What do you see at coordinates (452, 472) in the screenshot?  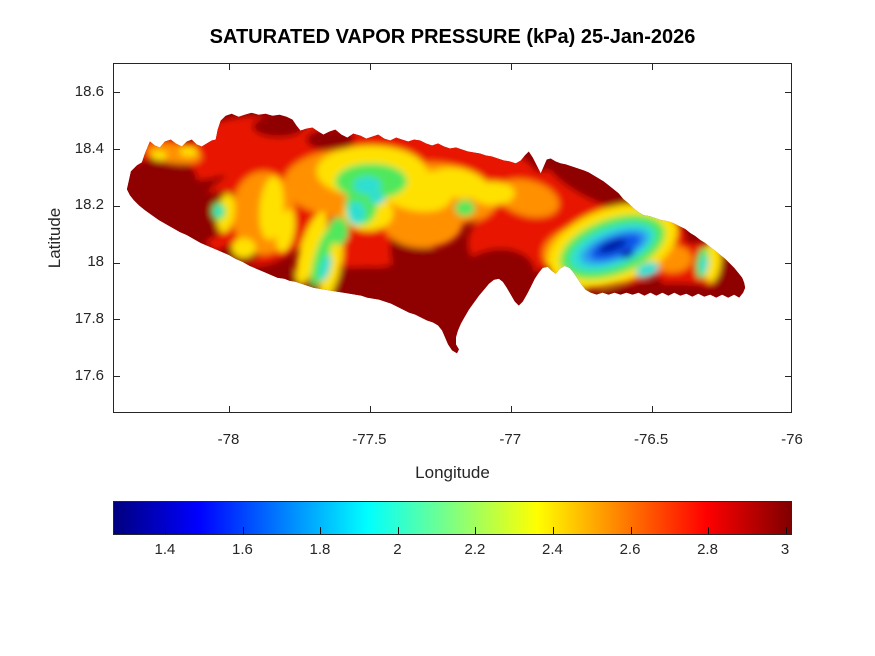 I see `x-axis-label: Longitude` at bounding box center [452, 472].